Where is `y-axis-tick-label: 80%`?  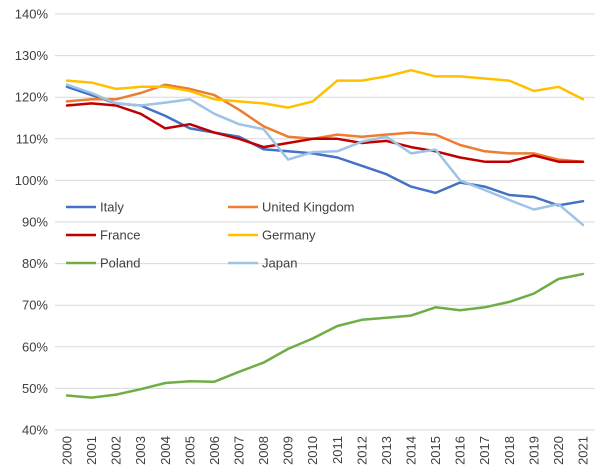
y-axis-tick-label: 80% is located at coordinates (35, 263).